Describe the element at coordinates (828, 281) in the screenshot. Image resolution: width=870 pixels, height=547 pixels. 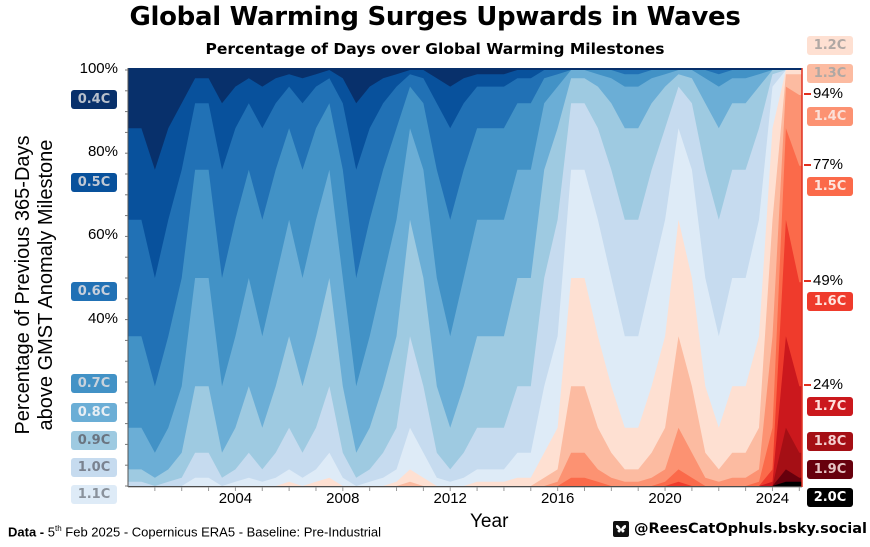
I see `annotation-value: 49%` at that location.